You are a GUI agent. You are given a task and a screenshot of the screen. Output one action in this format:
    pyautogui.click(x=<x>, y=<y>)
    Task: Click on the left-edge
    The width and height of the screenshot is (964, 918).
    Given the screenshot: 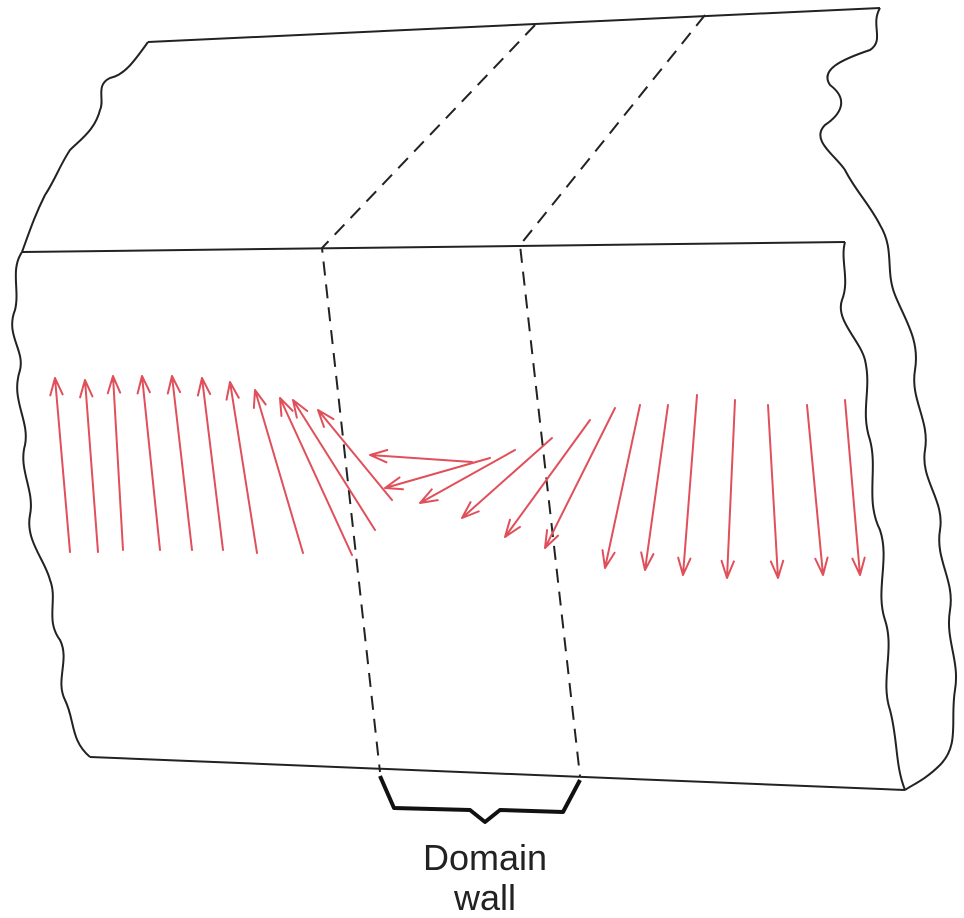 What is the action you would take?
    pyautogui.click(x=51, y=504)
    